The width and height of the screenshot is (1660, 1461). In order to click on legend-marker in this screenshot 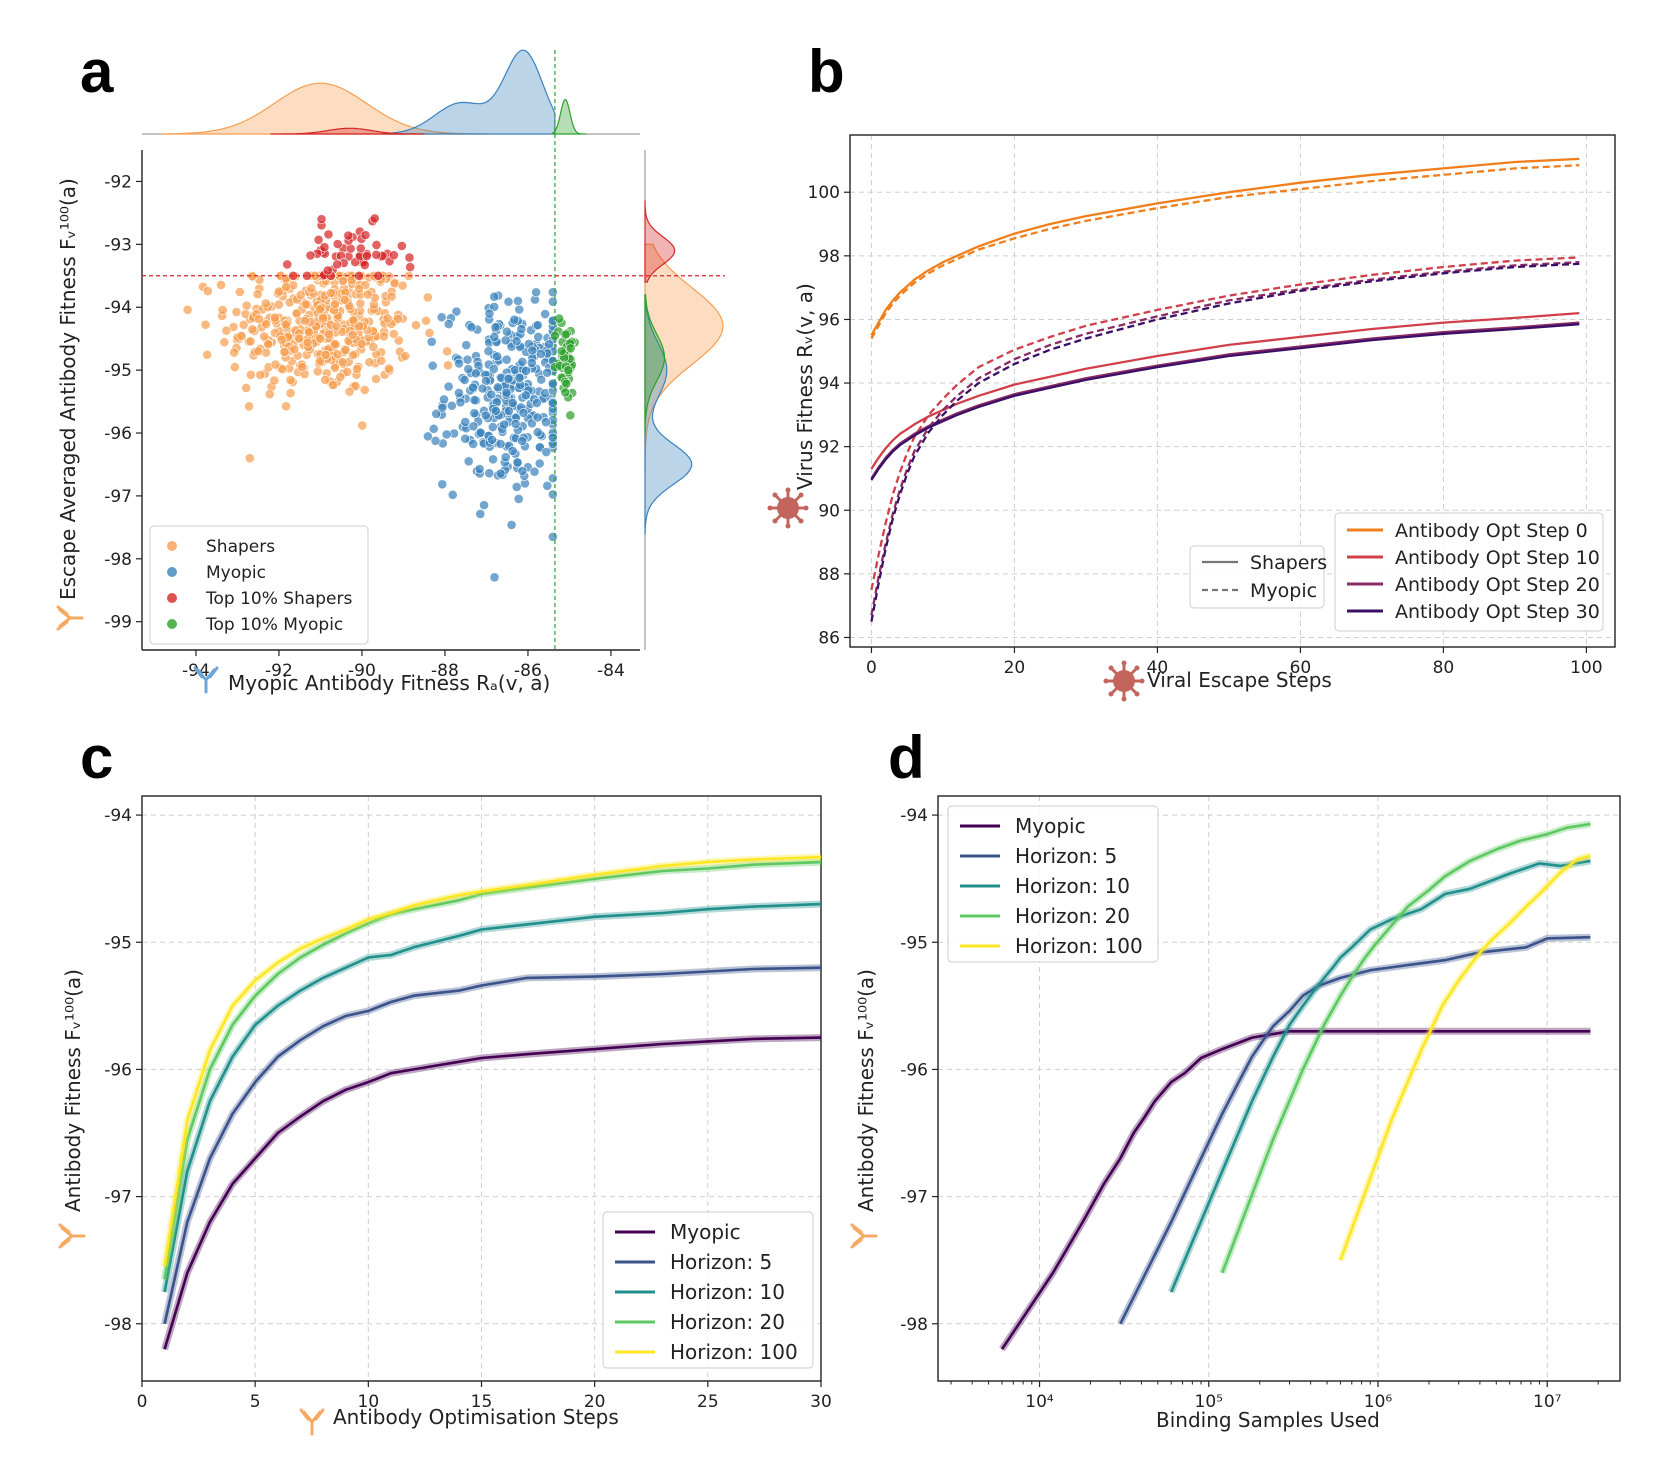, I will do `click(172, 624)`.